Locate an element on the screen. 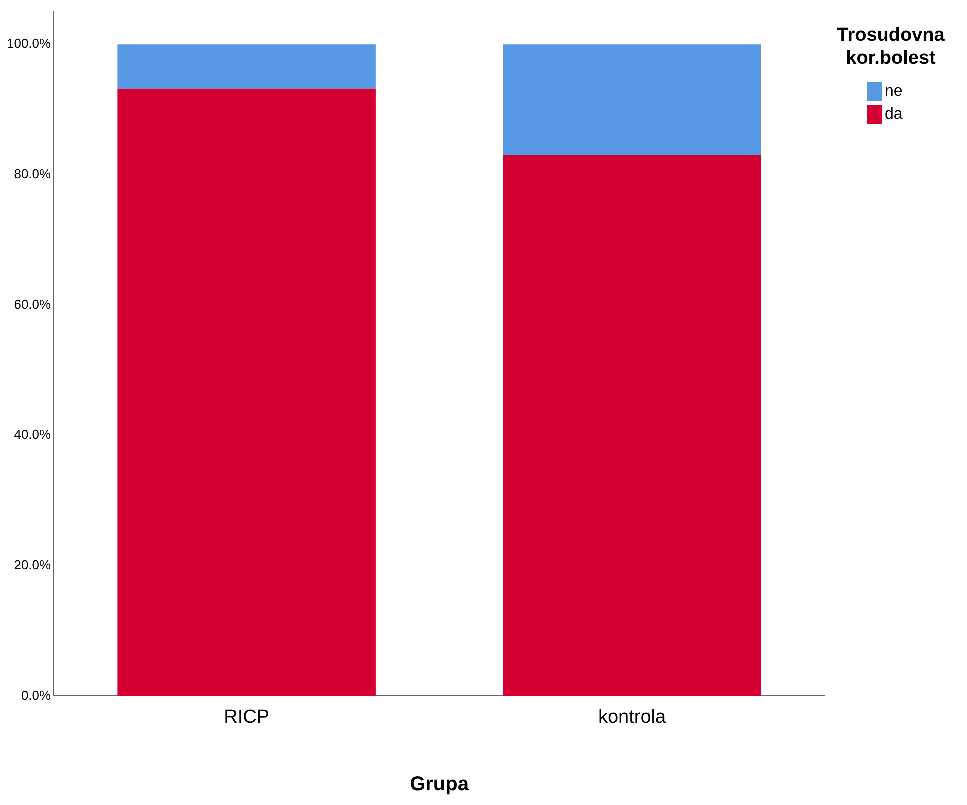 Image resolution: width=967 pixels, height=805 pixels. legend-title: Trosudovna kor.bolest is located at coordinates (891, 47).